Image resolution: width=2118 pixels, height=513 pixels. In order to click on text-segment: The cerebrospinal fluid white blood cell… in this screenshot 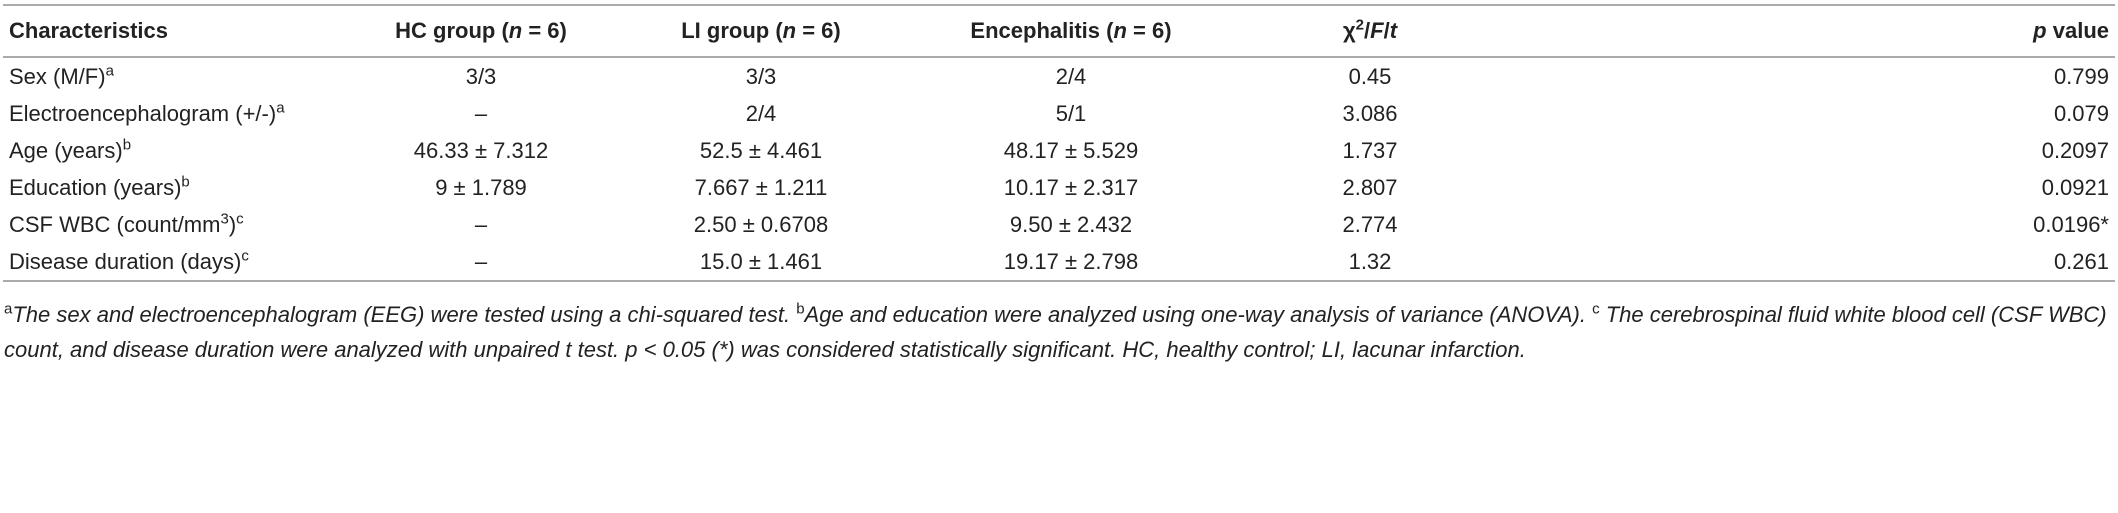, I will do `click(1055, 332)`.